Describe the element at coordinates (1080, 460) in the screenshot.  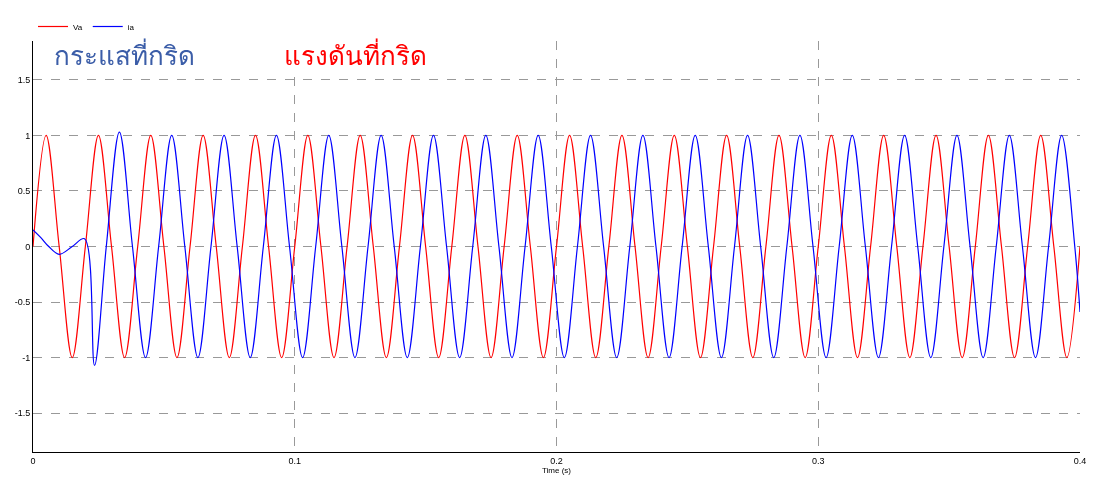
I see `x-tick-label: 0.4` at that location.